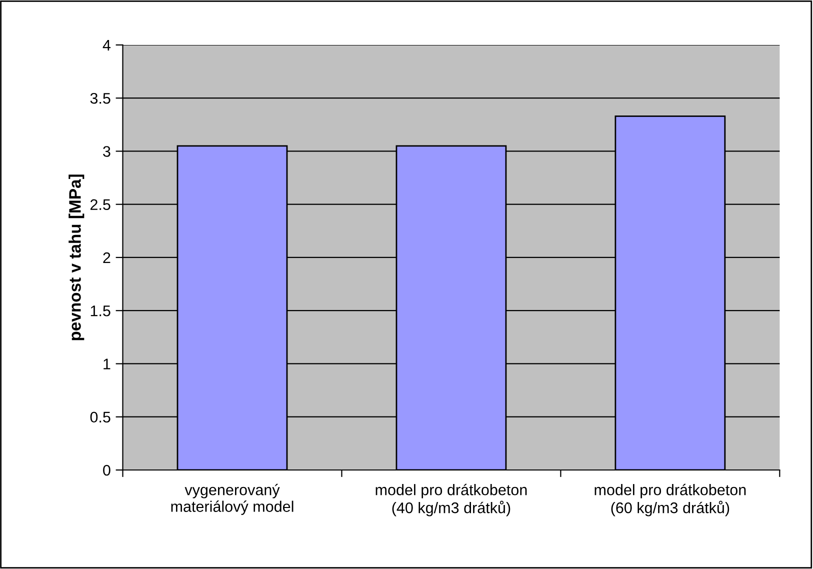 Image resolution: width=813 pixels, height=569 pixels. Describe the element at coordinates (76, 257) in the screenshot. I see `y-axis-title: pevnost v tahu [MPa]` at that location.